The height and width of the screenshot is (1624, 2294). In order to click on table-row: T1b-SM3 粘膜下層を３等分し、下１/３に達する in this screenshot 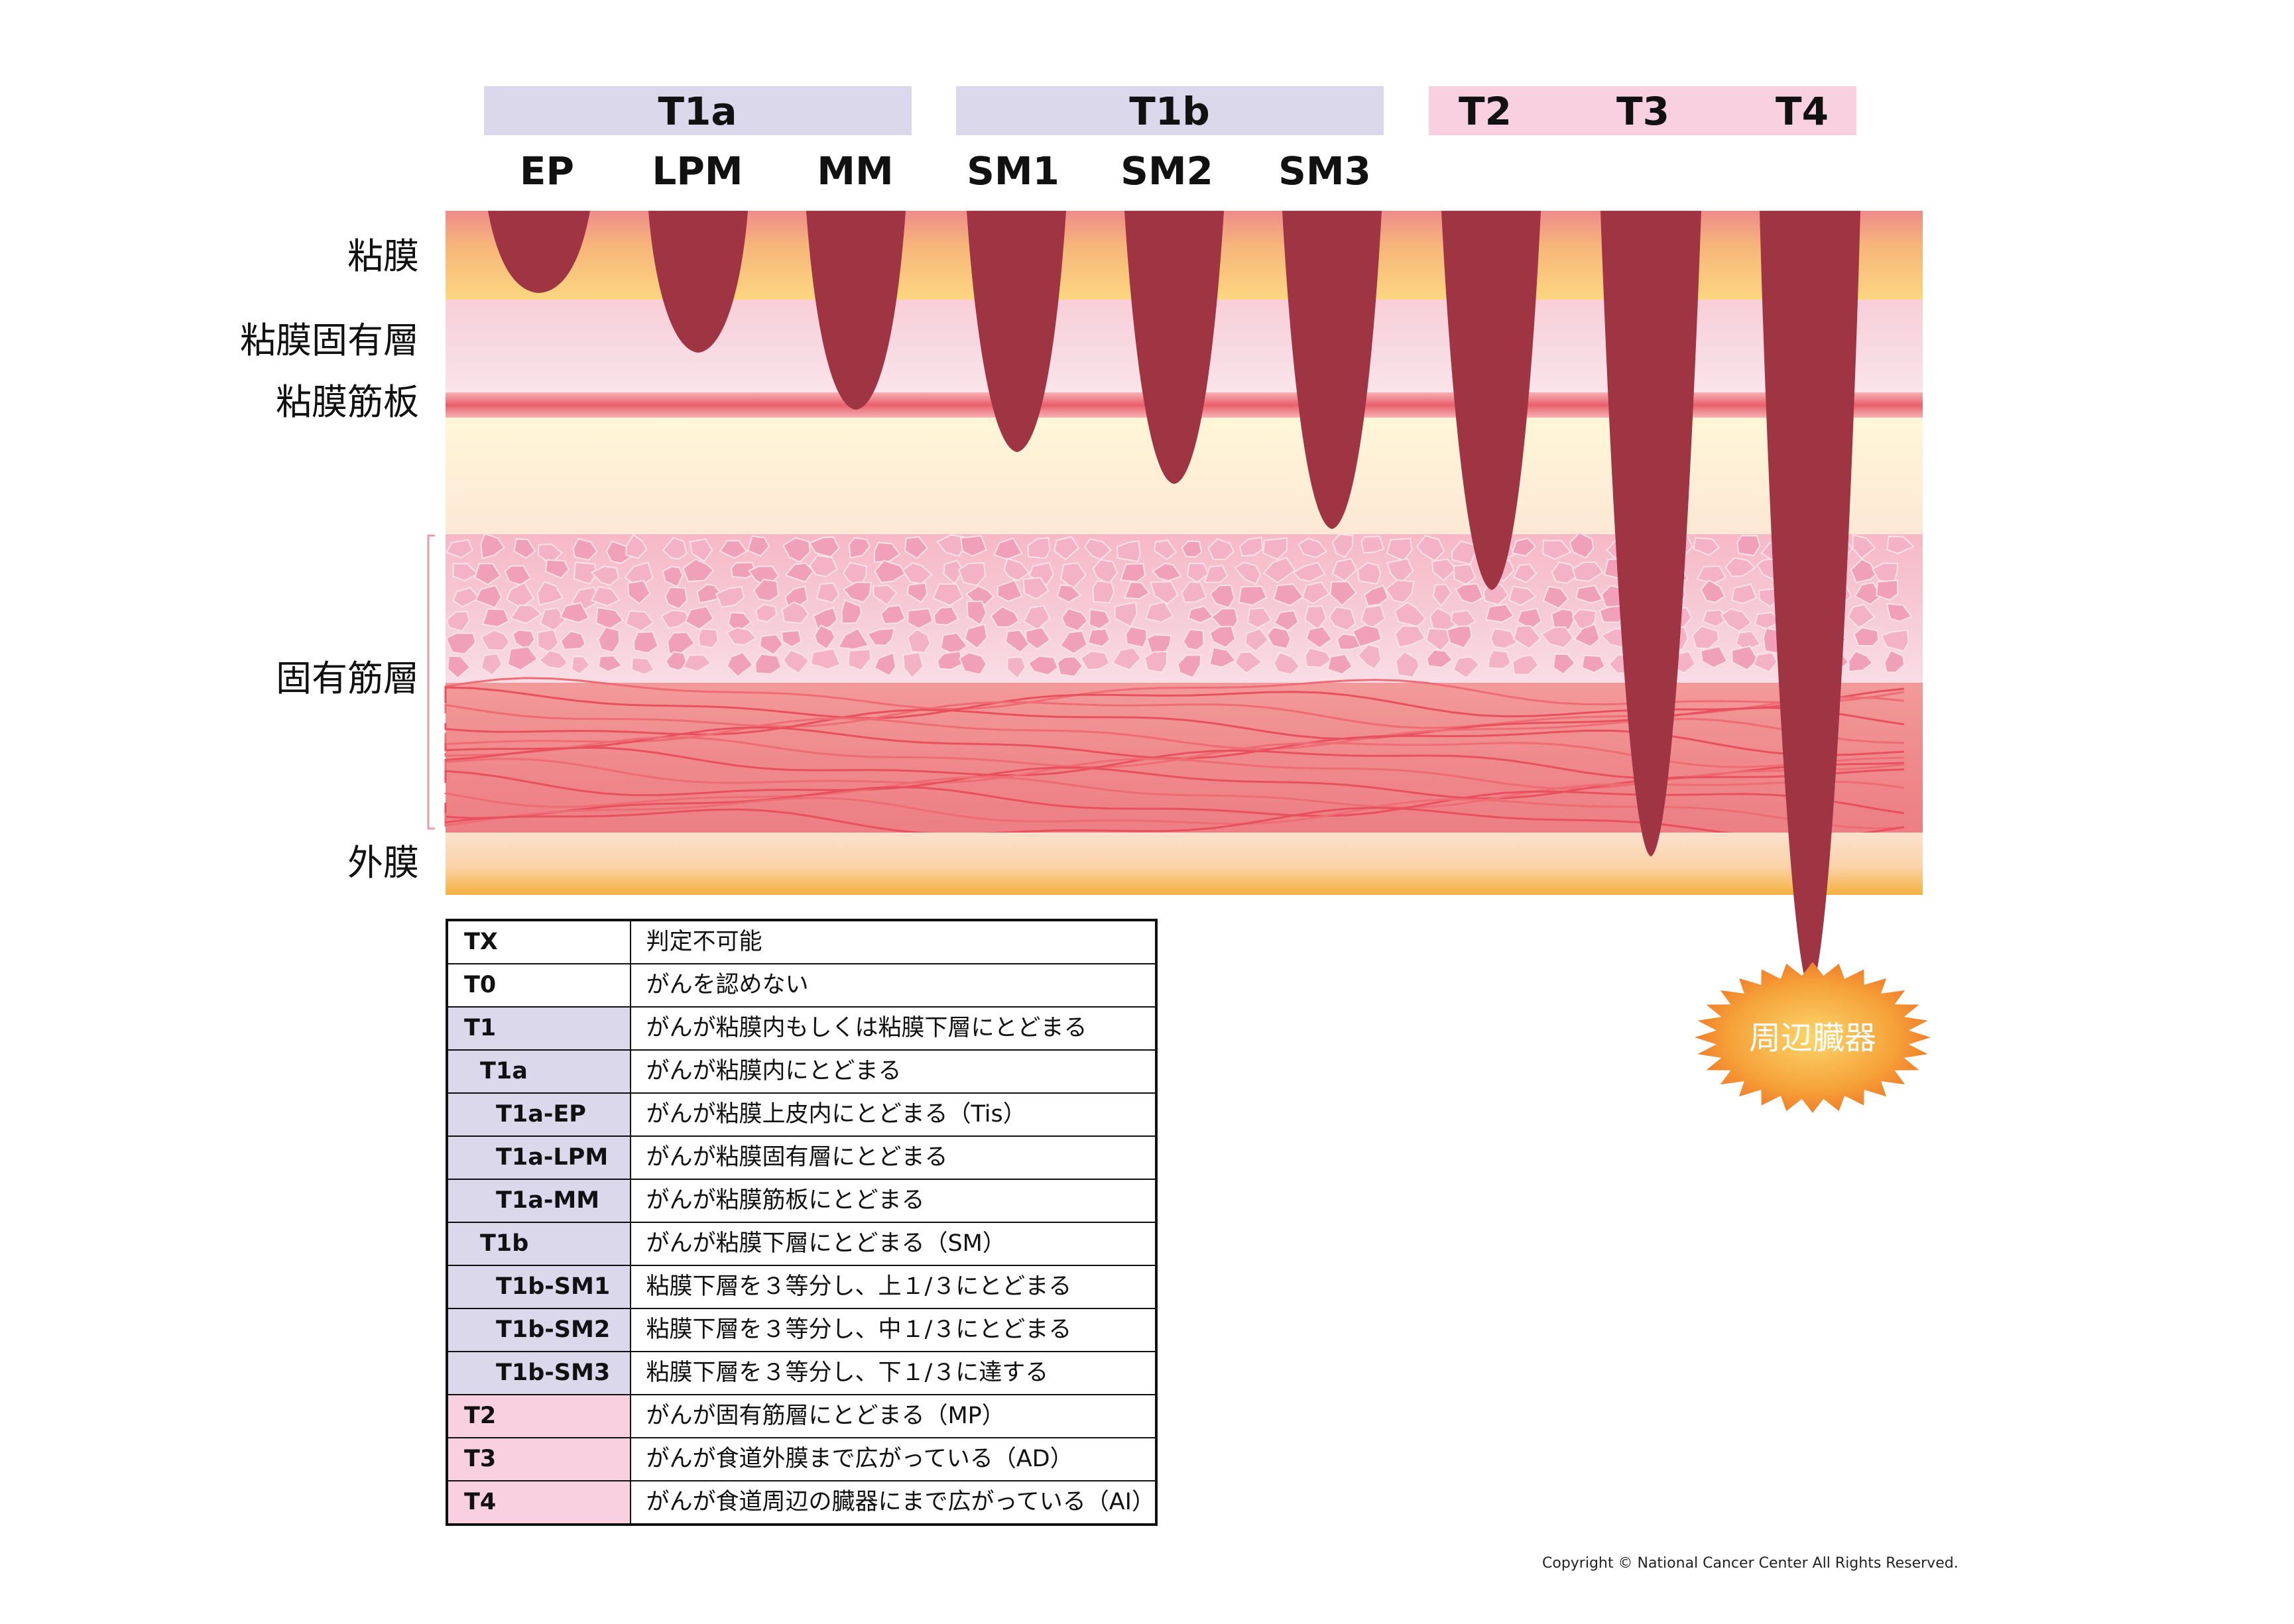, I will do `click(801, 1373)`.